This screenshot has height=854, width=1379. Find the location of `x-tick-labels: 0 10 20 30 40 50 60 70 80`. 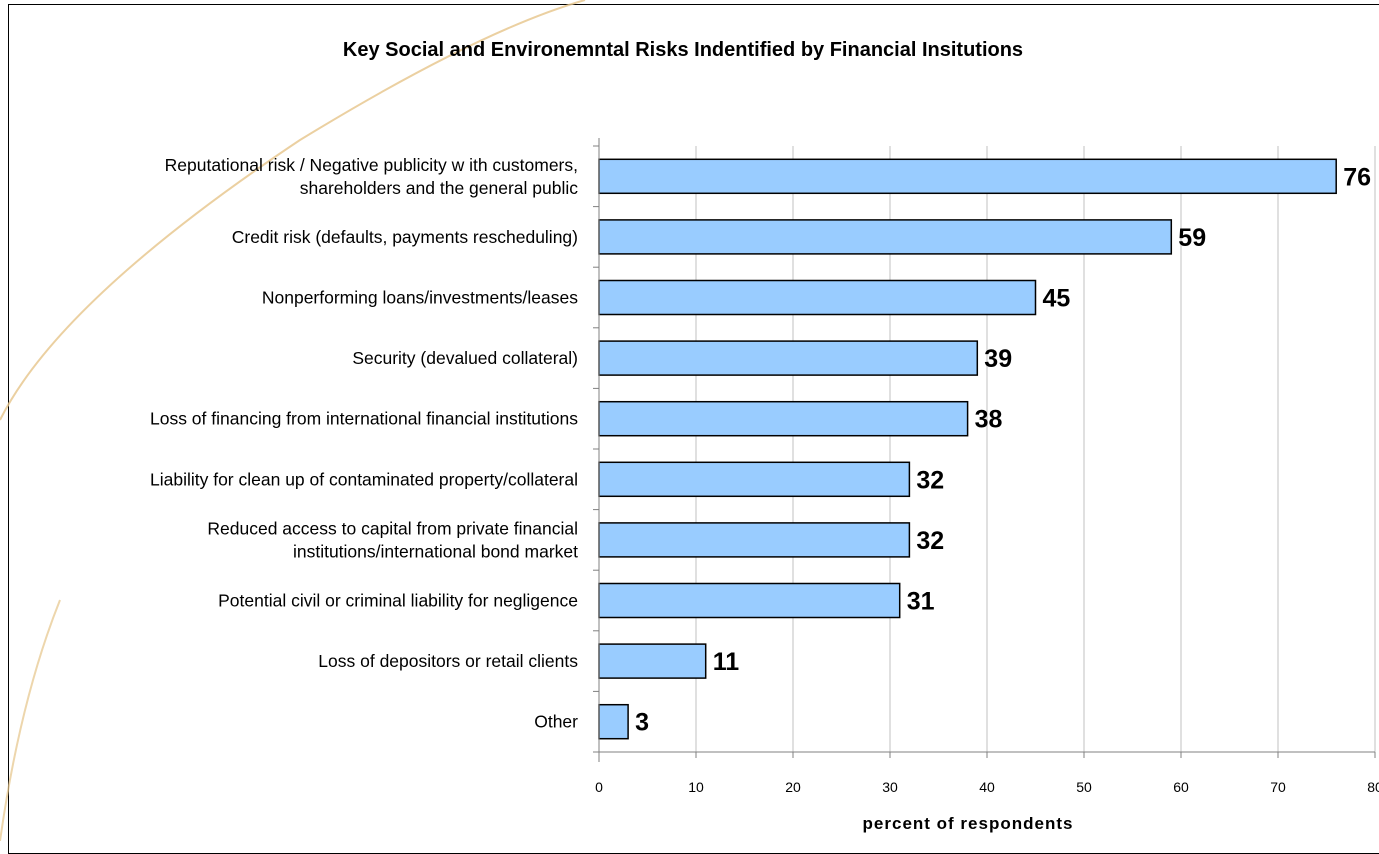

x-tick-labels: 0 10 20 30 40 50 60 70 80 is located at coordinates (987, 787).